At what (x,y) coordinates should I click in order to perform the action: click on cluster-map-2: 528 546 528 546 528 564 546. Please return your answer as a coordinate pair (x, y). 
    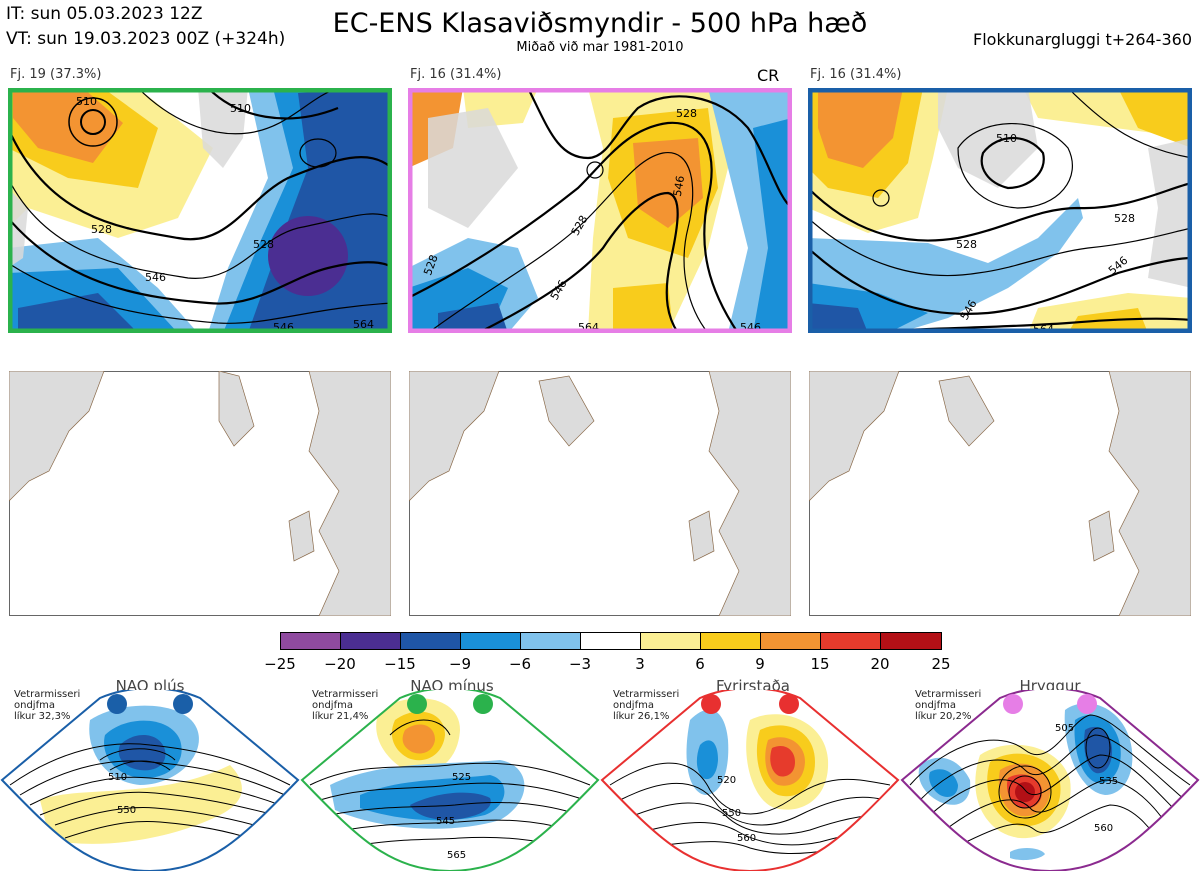
    Looking at the image, I should click on (600, 210).